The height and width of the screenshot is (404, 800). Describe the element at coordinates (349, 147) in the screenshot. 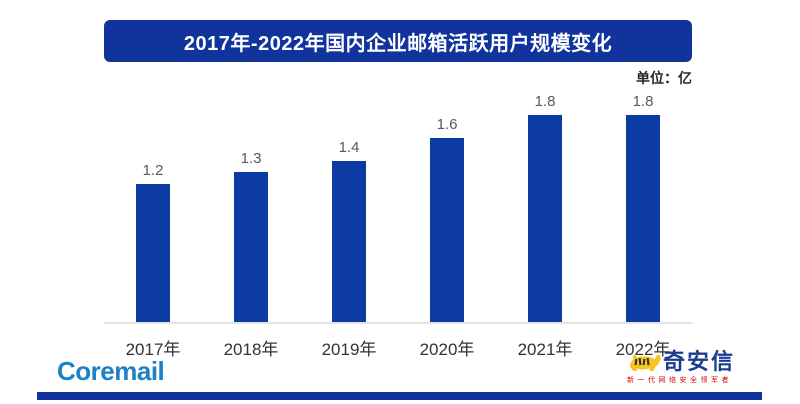

I see `bar-value-label: 1.4` at that location.